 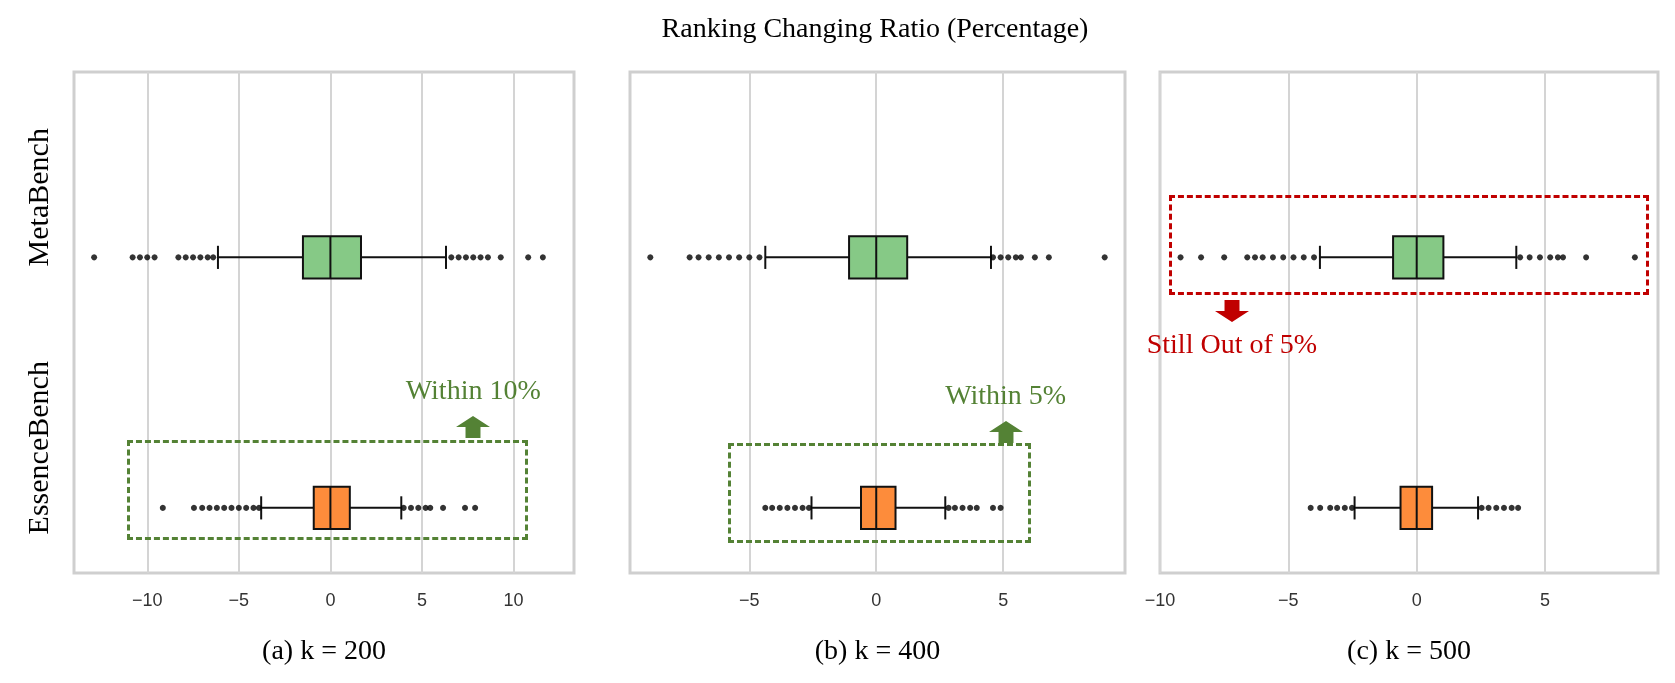 I want to click on y-tick-label: MetaBench, so click(x=37, y=197).